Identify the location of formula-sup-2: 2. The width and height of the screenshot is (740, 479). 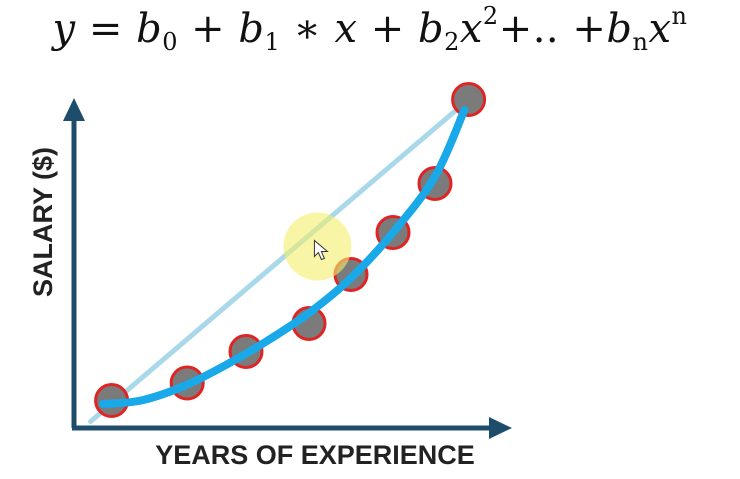
(490, 16).